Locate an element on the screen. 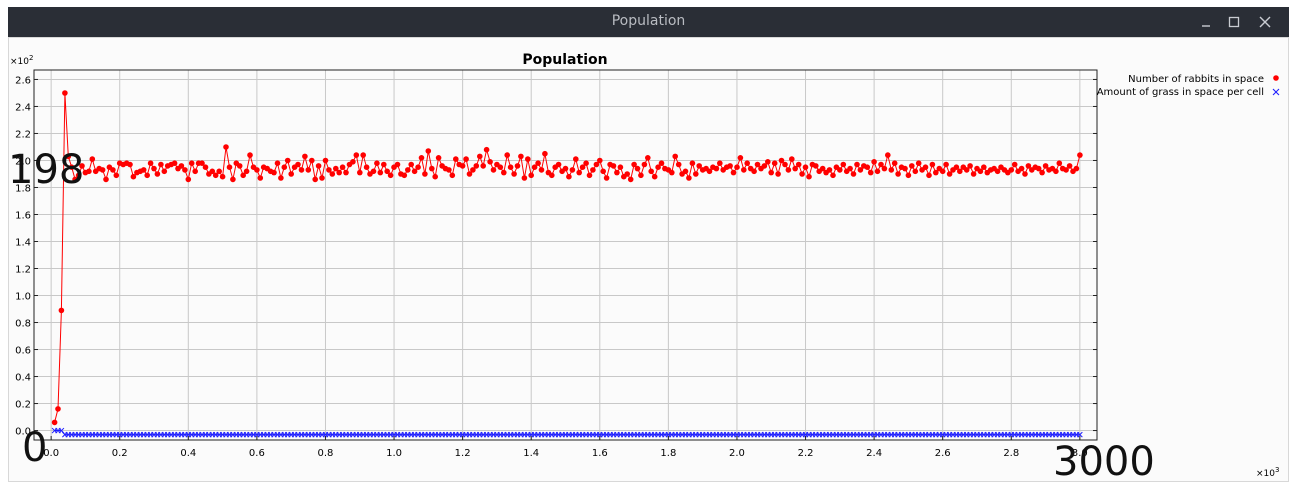 The height and width of the screenshot is (492, 1300). annotation-y-198: 198 is located at coordinates (46, 170).